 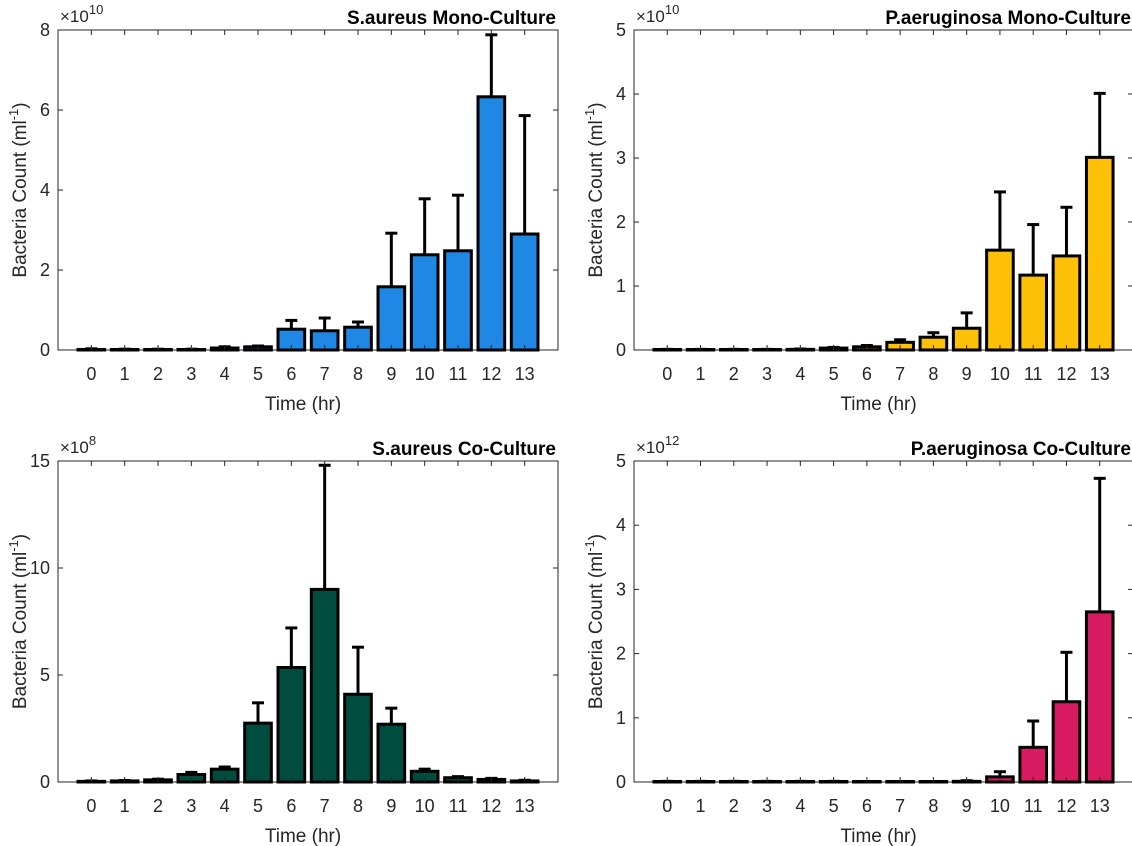 What do you see at coordinates (1008, 18) in the screenshot?
I see `chart-title: P.aeruginosa Mono-Culture` at bounding box center [1008, 18].